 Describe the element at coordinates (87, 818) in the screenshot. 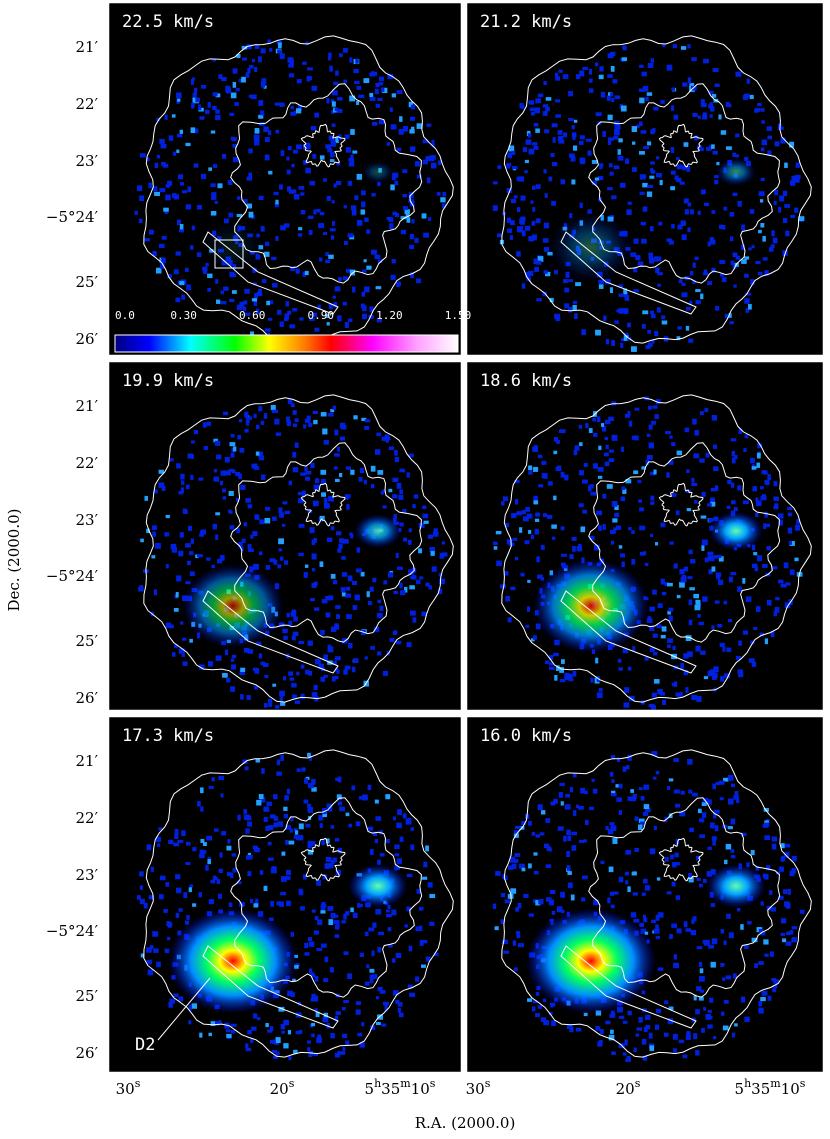

I see `dec-tick-label: 22′` at that location.